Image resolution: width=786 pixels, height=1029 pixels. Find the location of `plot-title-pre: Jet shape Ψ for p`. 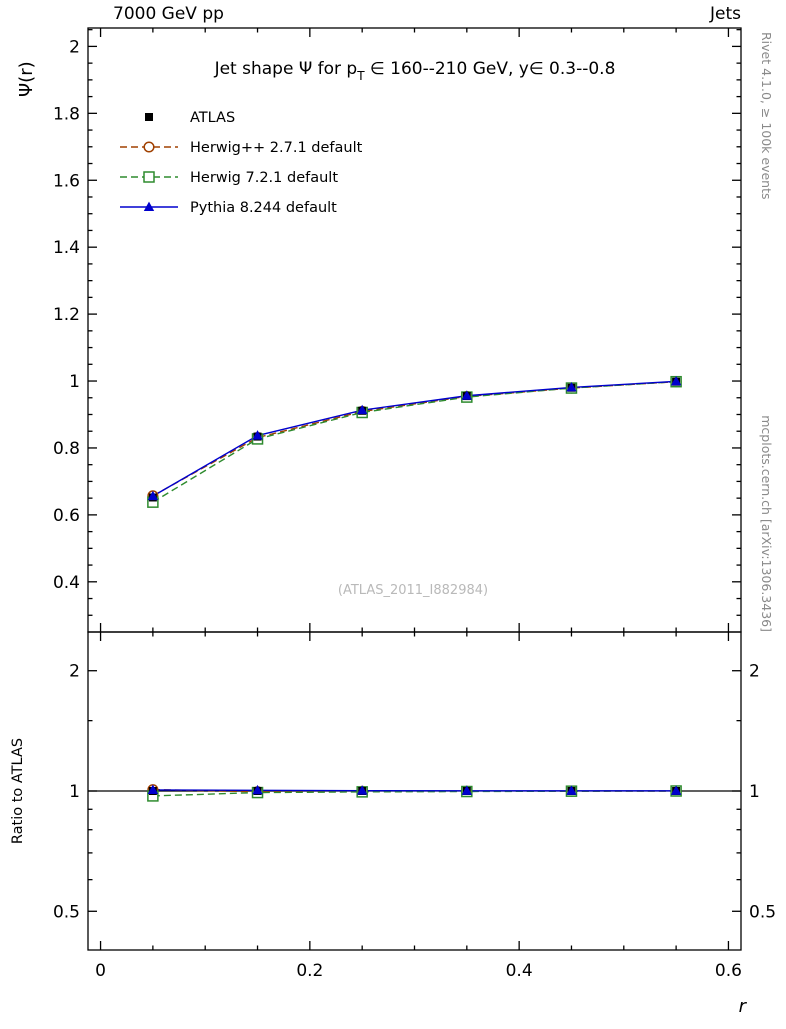

plot-title-pre: Jet shape Ψ for p is located at coordinates (286, 69).